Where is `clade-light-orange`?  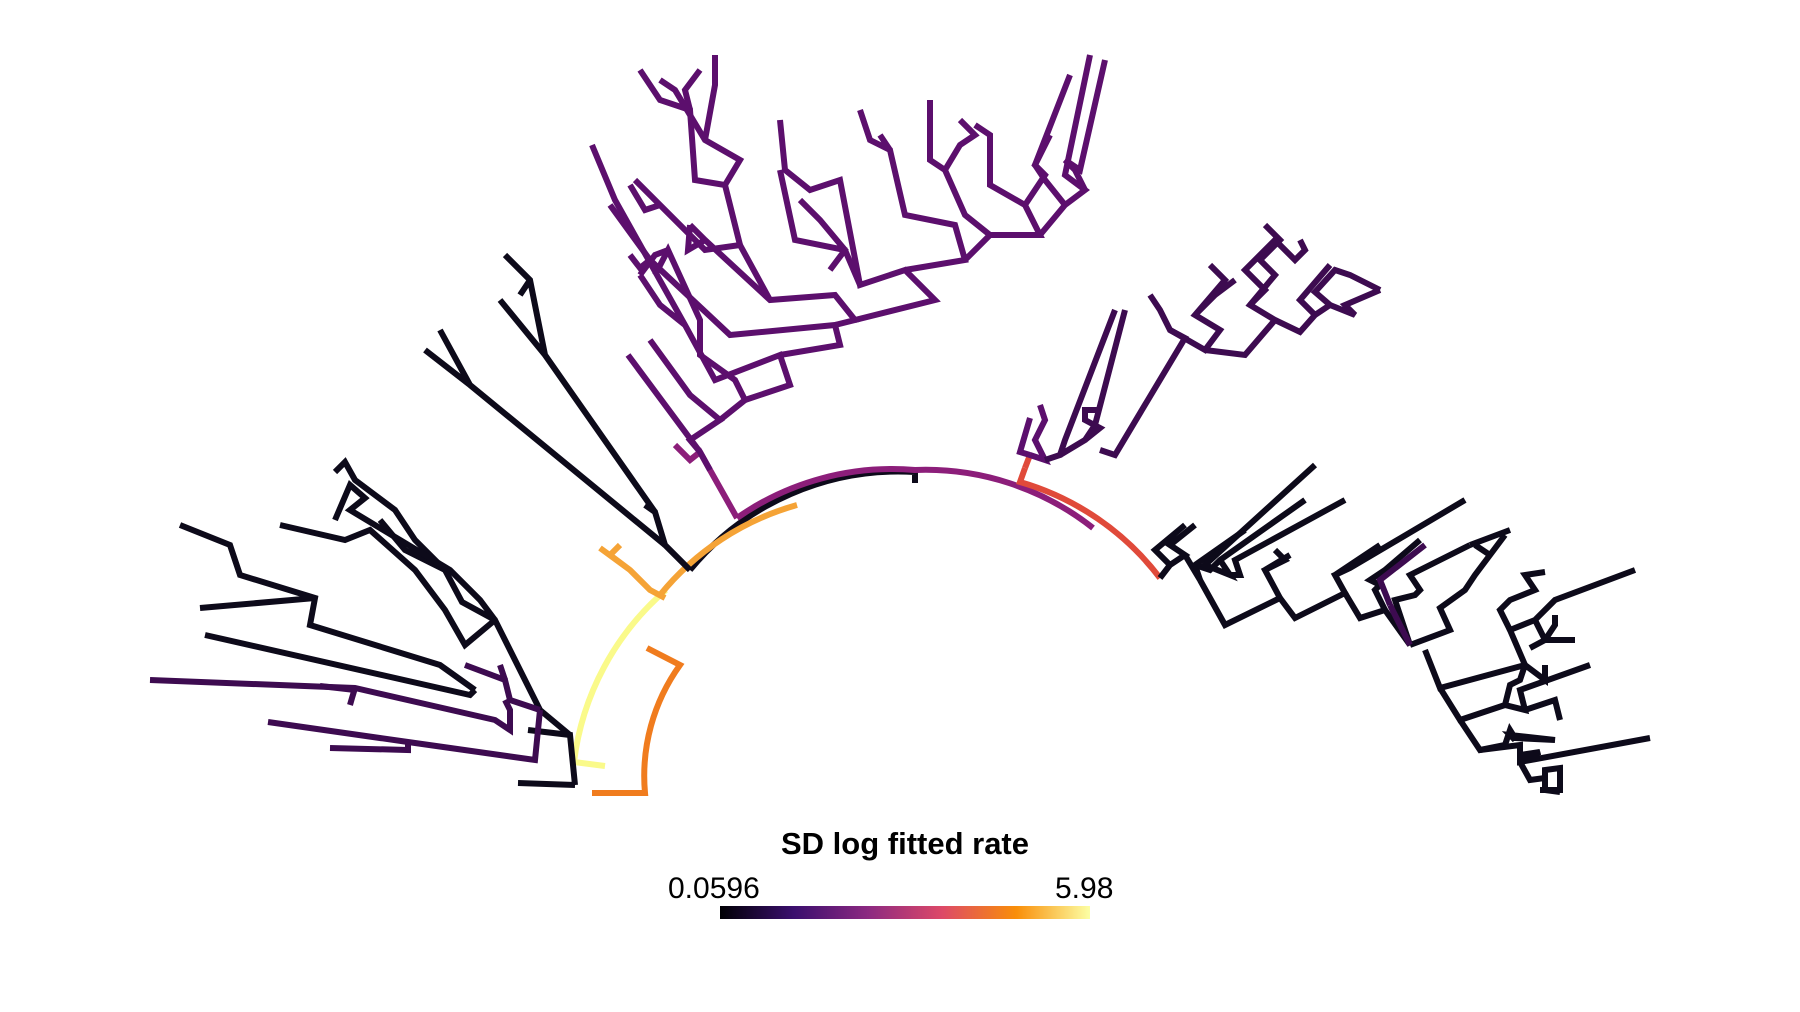
clade-light-orange is located at coordinates (632, 571).